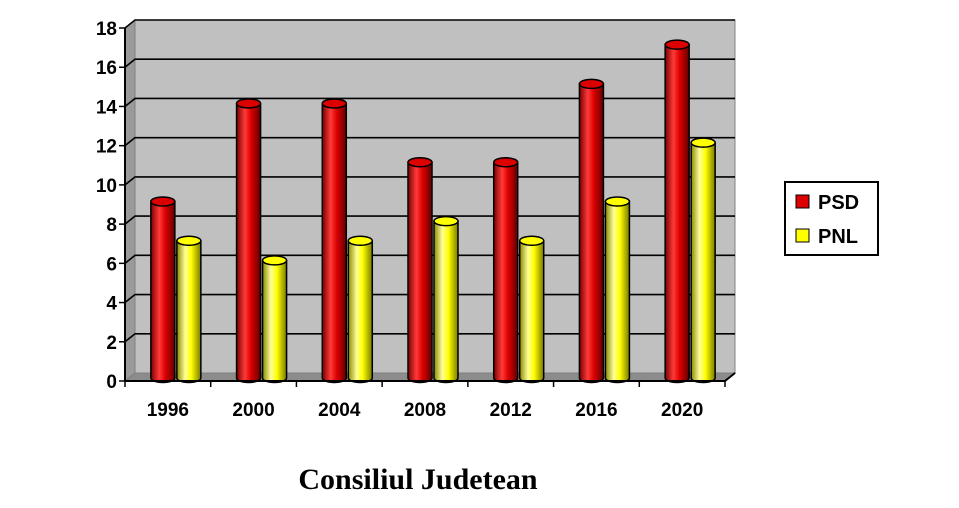 Image resolution: width=959 pixels, height=508 pixels. What do you see at coordinates (111, 225) in the screenshot?
I see `y-tick-label: 8` at bounding box center [111, 225].